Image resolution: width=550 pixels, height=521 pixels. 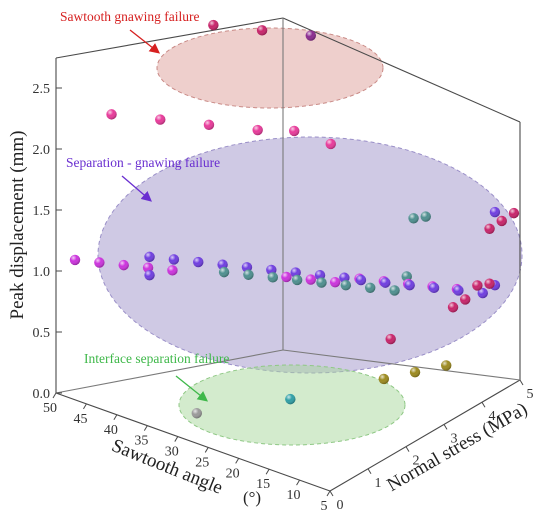 What do you see at coordinates (42, 272) in the screenshot?
I see `z-tick-label: 1.0` at bounding box center [42, 272].